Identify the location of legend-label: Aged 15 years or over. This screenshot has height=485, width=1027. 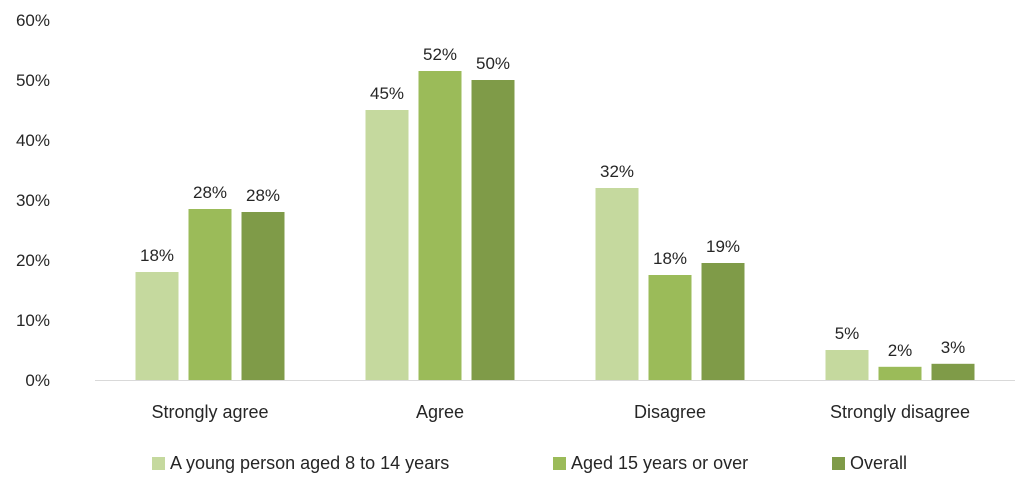
(659, 463).